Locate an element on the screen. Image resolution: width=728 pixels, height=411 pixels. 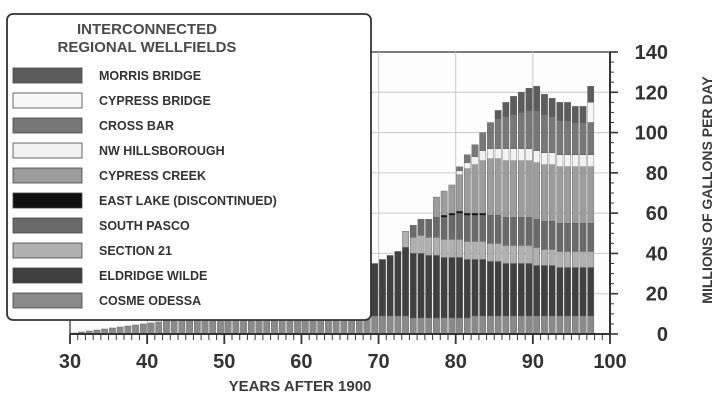
legend-entry-label: SECTION 21 is located at coordinates (135, 251).